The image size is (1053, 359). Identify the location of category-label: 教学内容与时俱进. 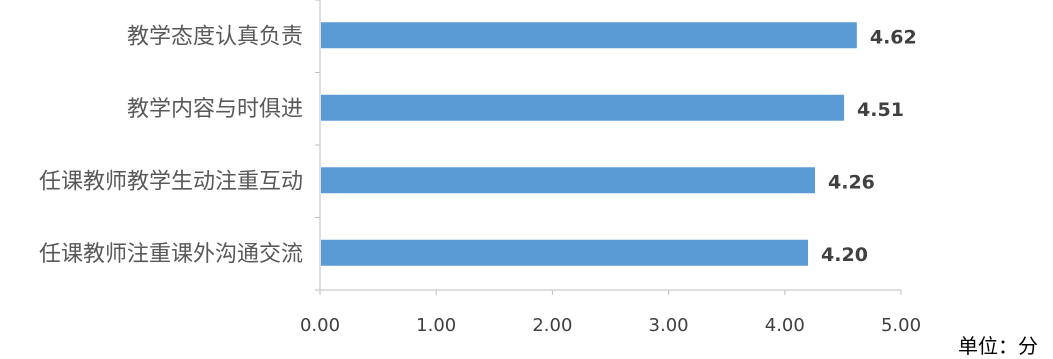
(215, 109).